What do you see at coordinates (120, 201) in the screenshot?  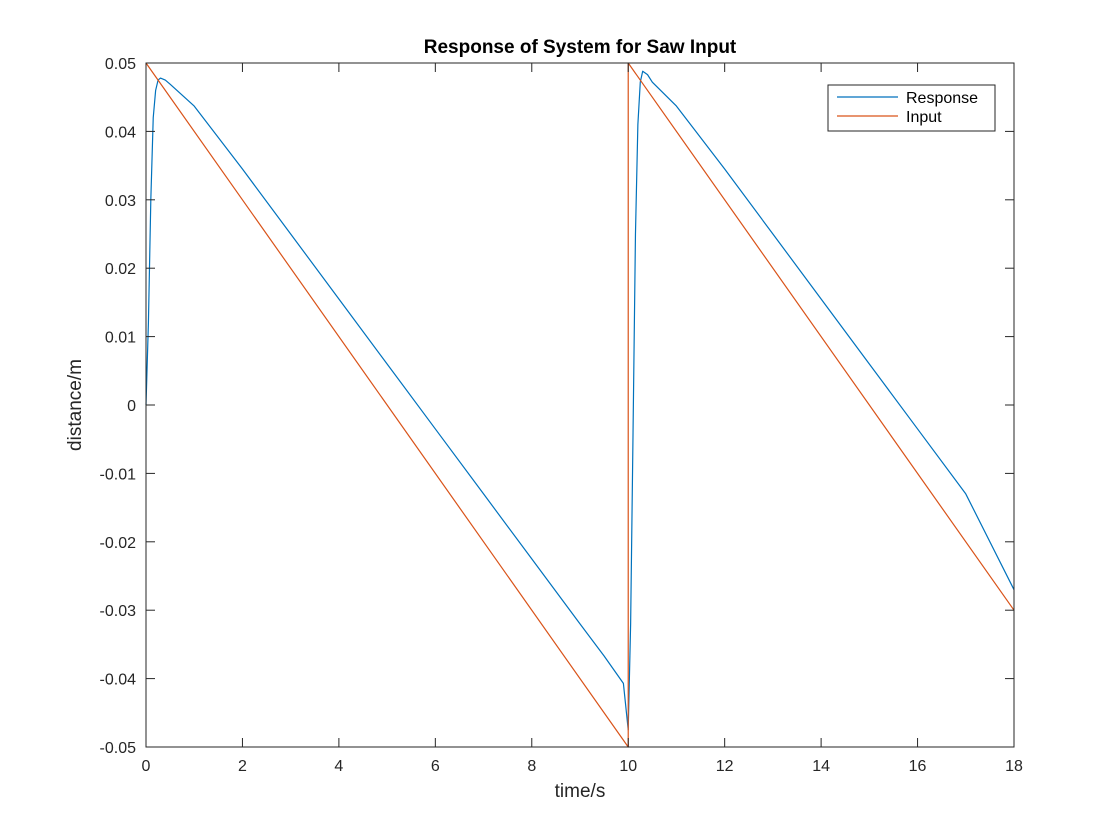 I see `y-tick-label: 0.03` at bounding box center [120, 201].